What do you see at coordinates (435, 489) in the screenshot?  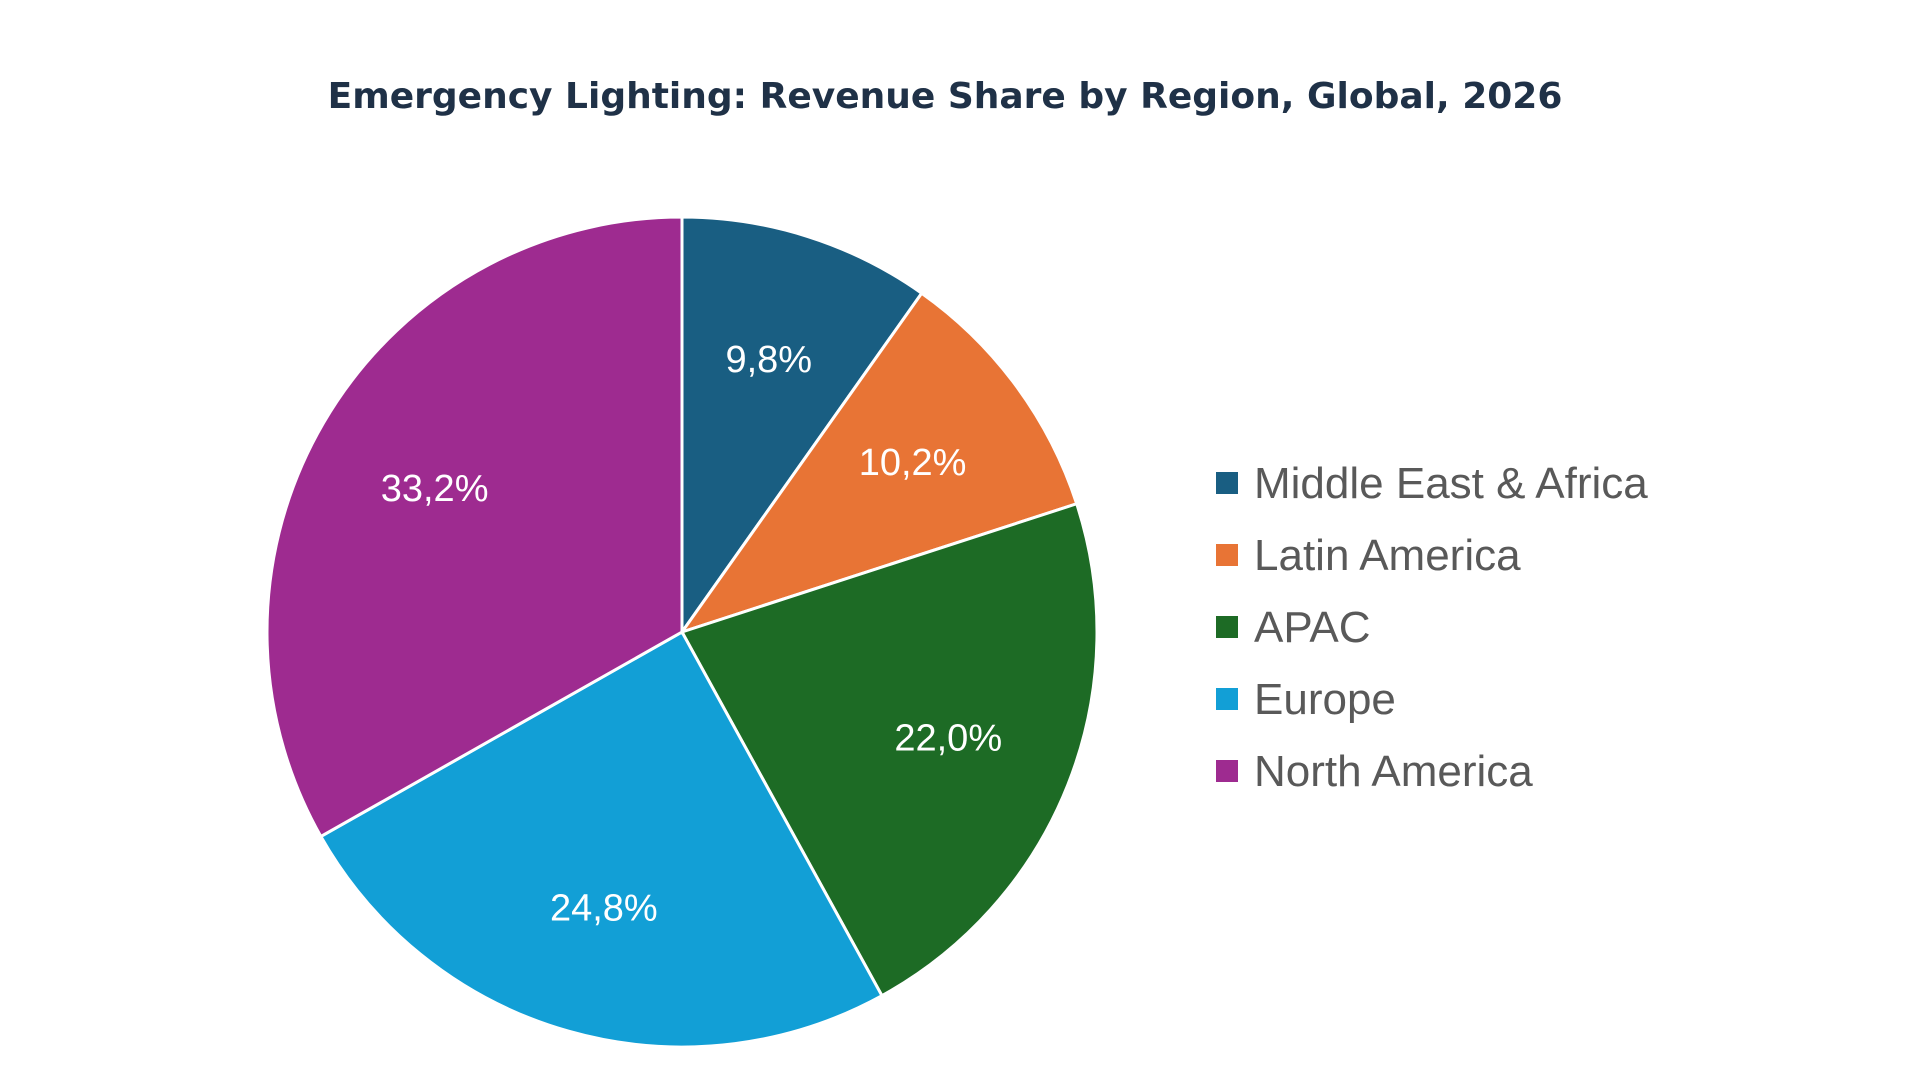 I see `data-label-north-america: 33,2%` at bounding box center [435, 489].